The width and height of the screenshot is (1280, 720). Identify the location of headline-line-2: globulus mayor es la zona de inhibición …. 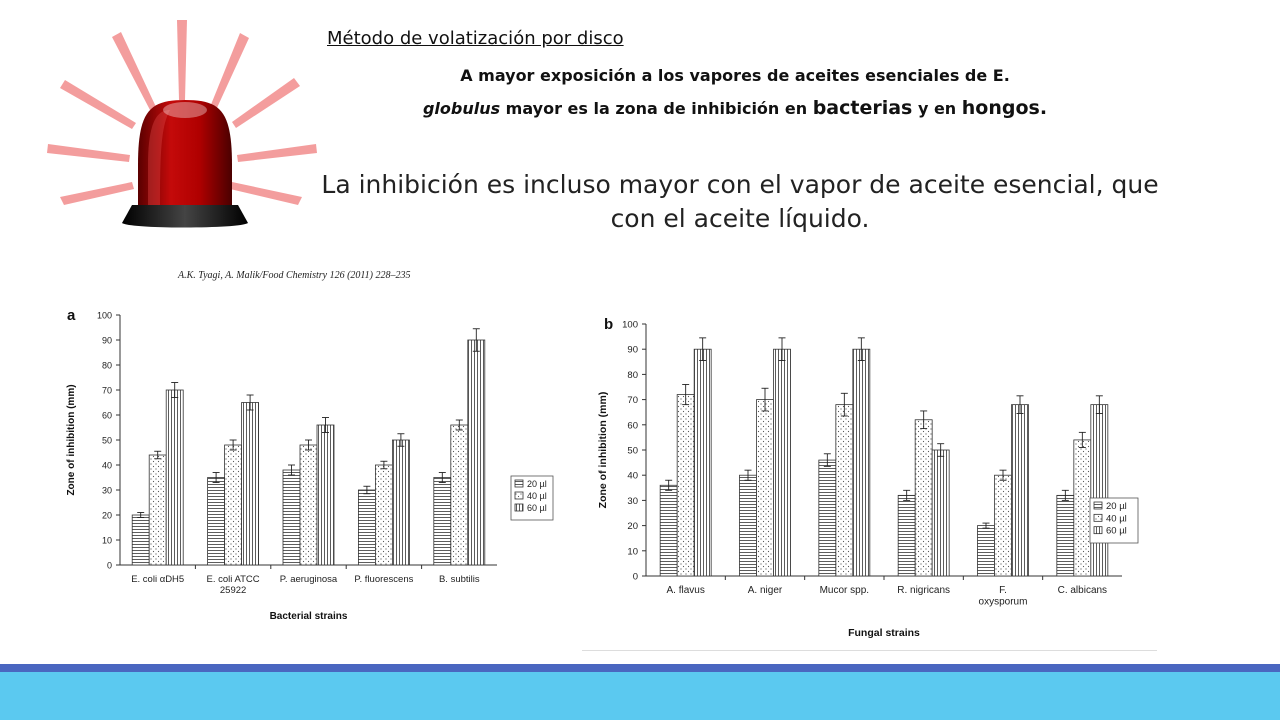
(735, 108).